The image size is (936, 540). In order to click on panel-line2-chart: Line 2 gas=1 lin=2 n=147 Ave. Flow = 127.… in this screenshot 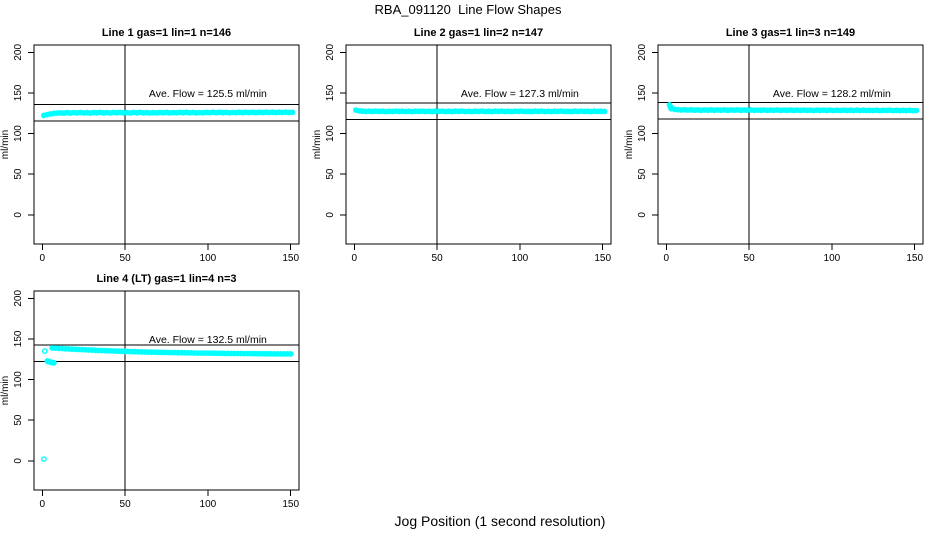, I will do `click(462, 145)`.